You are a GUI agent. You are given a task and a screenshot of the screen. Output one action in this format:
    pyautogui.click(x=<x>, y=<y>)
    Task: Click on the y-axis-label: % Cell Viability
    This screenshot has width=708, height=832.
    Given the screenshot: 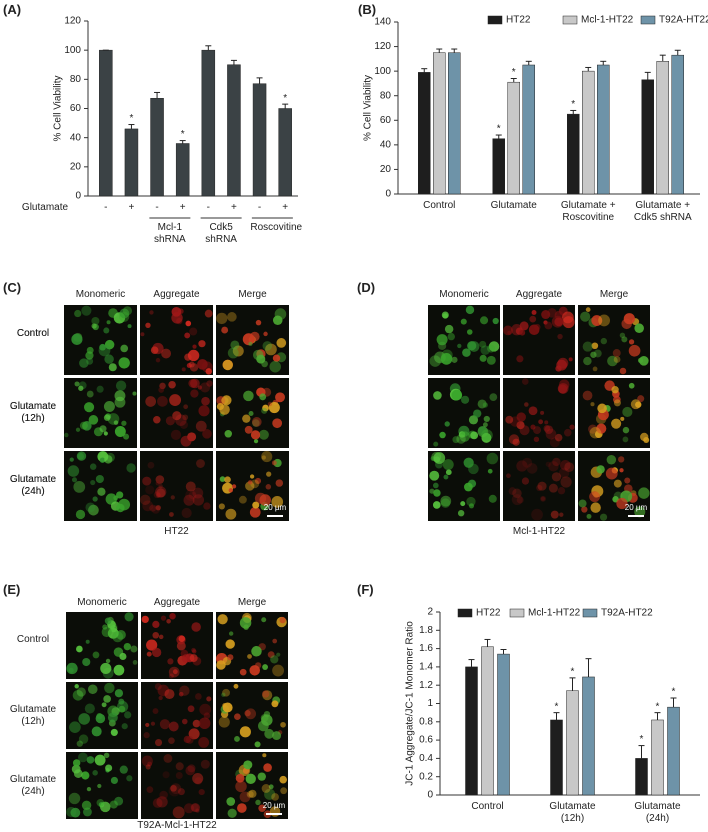 What is the action you would take?
    pyautogui.click(x=58, y=109)
    